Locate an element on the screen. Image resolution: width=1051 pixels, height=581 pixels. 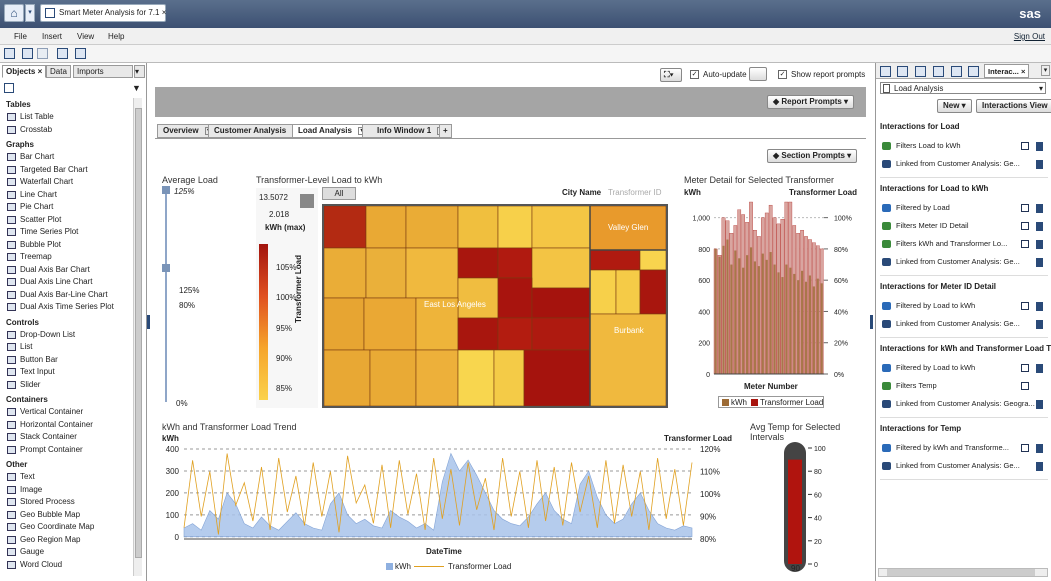
tab-overview: Overview▾ is located at coordinates (186, 131).